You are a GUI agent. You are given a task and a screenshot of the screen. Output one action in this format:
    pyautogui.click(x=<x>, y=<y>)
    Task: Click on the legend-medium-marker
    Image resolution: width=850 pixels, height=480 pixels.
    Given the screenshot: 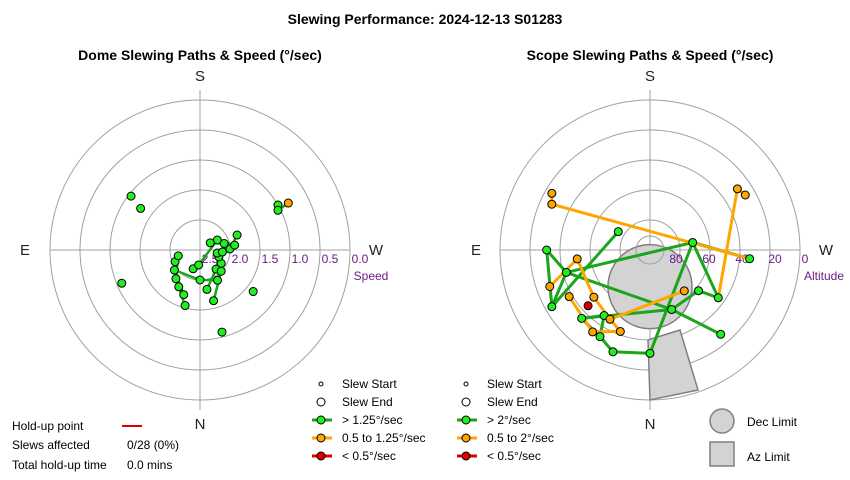 What is the action you would take?
    pyautogui.click(x=321, y=438)
    